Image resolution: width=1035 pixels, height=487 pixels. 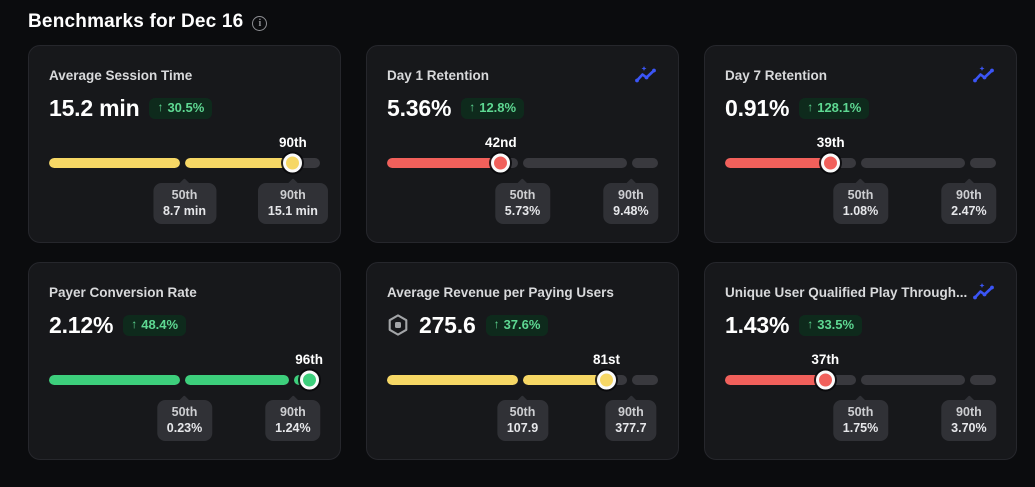 I want to click on change-value: 30.5%, so click(x=186, y=107).